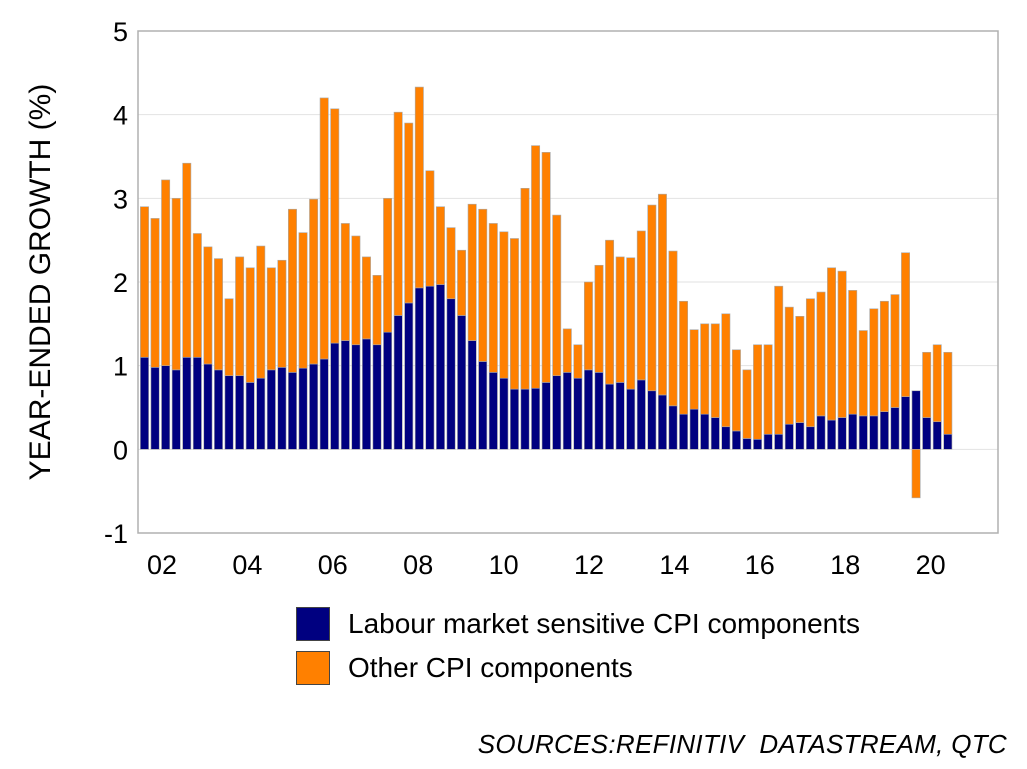 The image size is (1027, 769). What do you see at coordinates (313, 668) in the screenshot?
I see `legend-swatch-other` at bounding box center [313, 668].